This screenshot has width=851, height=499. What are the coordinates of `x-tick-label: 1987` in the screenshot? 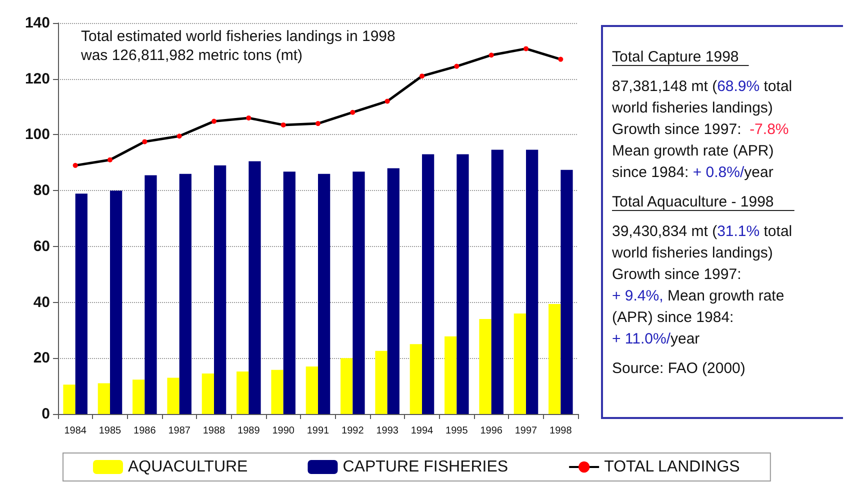 It's located at (179, 431).